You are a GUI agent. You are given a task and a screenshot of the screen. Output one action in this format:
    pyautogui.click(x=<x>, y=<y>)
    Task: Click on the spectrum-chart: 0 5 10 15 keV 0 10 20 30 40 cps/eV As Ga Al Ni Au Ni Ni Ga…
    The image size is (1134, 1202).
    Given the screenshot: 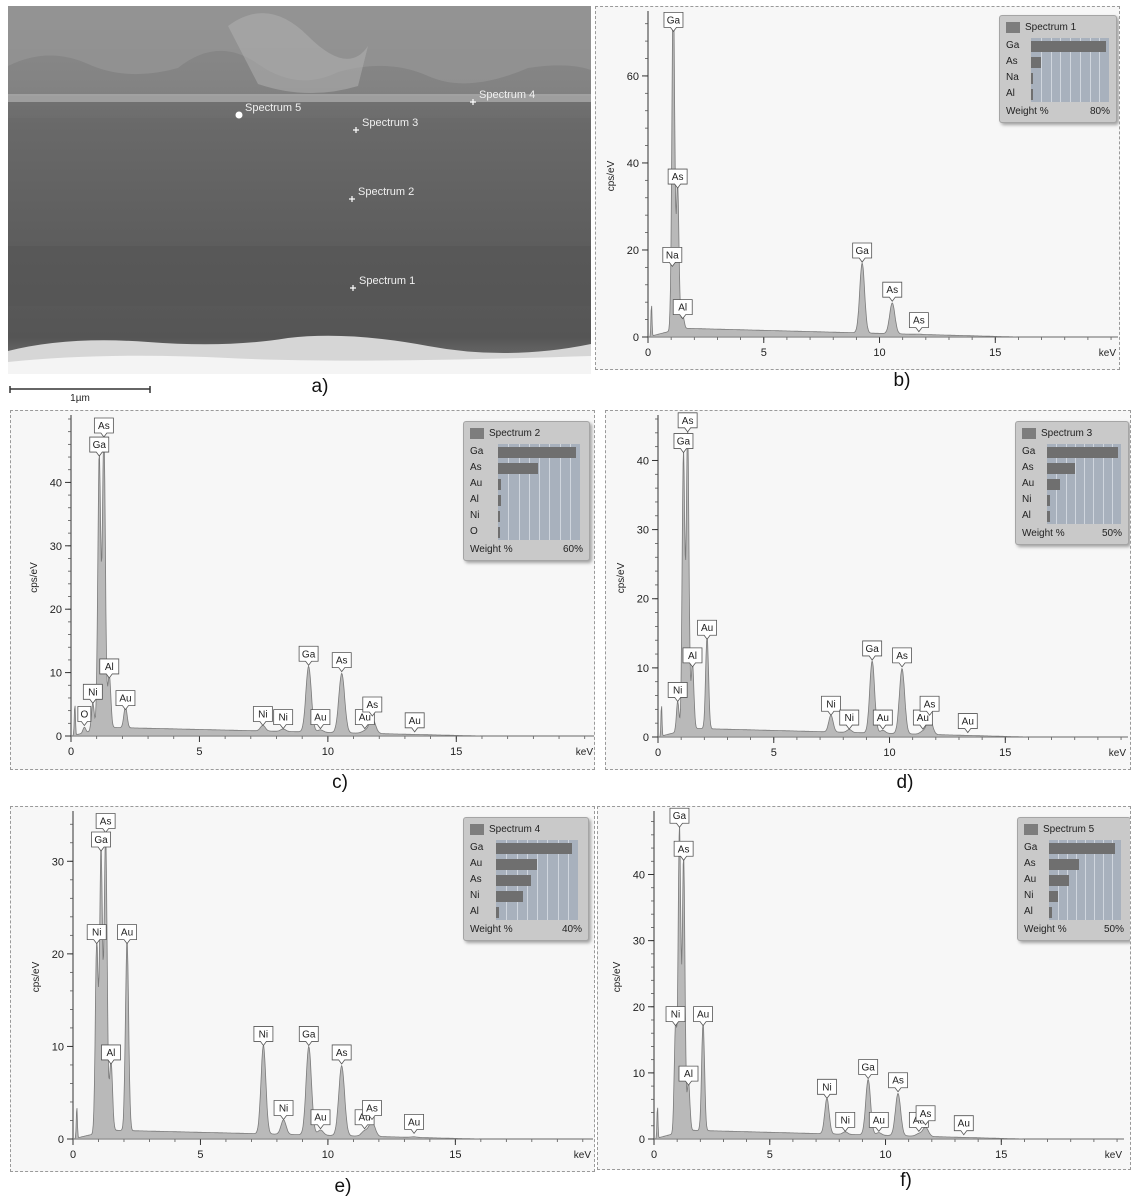 What is the action you would take?
    pyautogui.click(x=872, y=585)
    